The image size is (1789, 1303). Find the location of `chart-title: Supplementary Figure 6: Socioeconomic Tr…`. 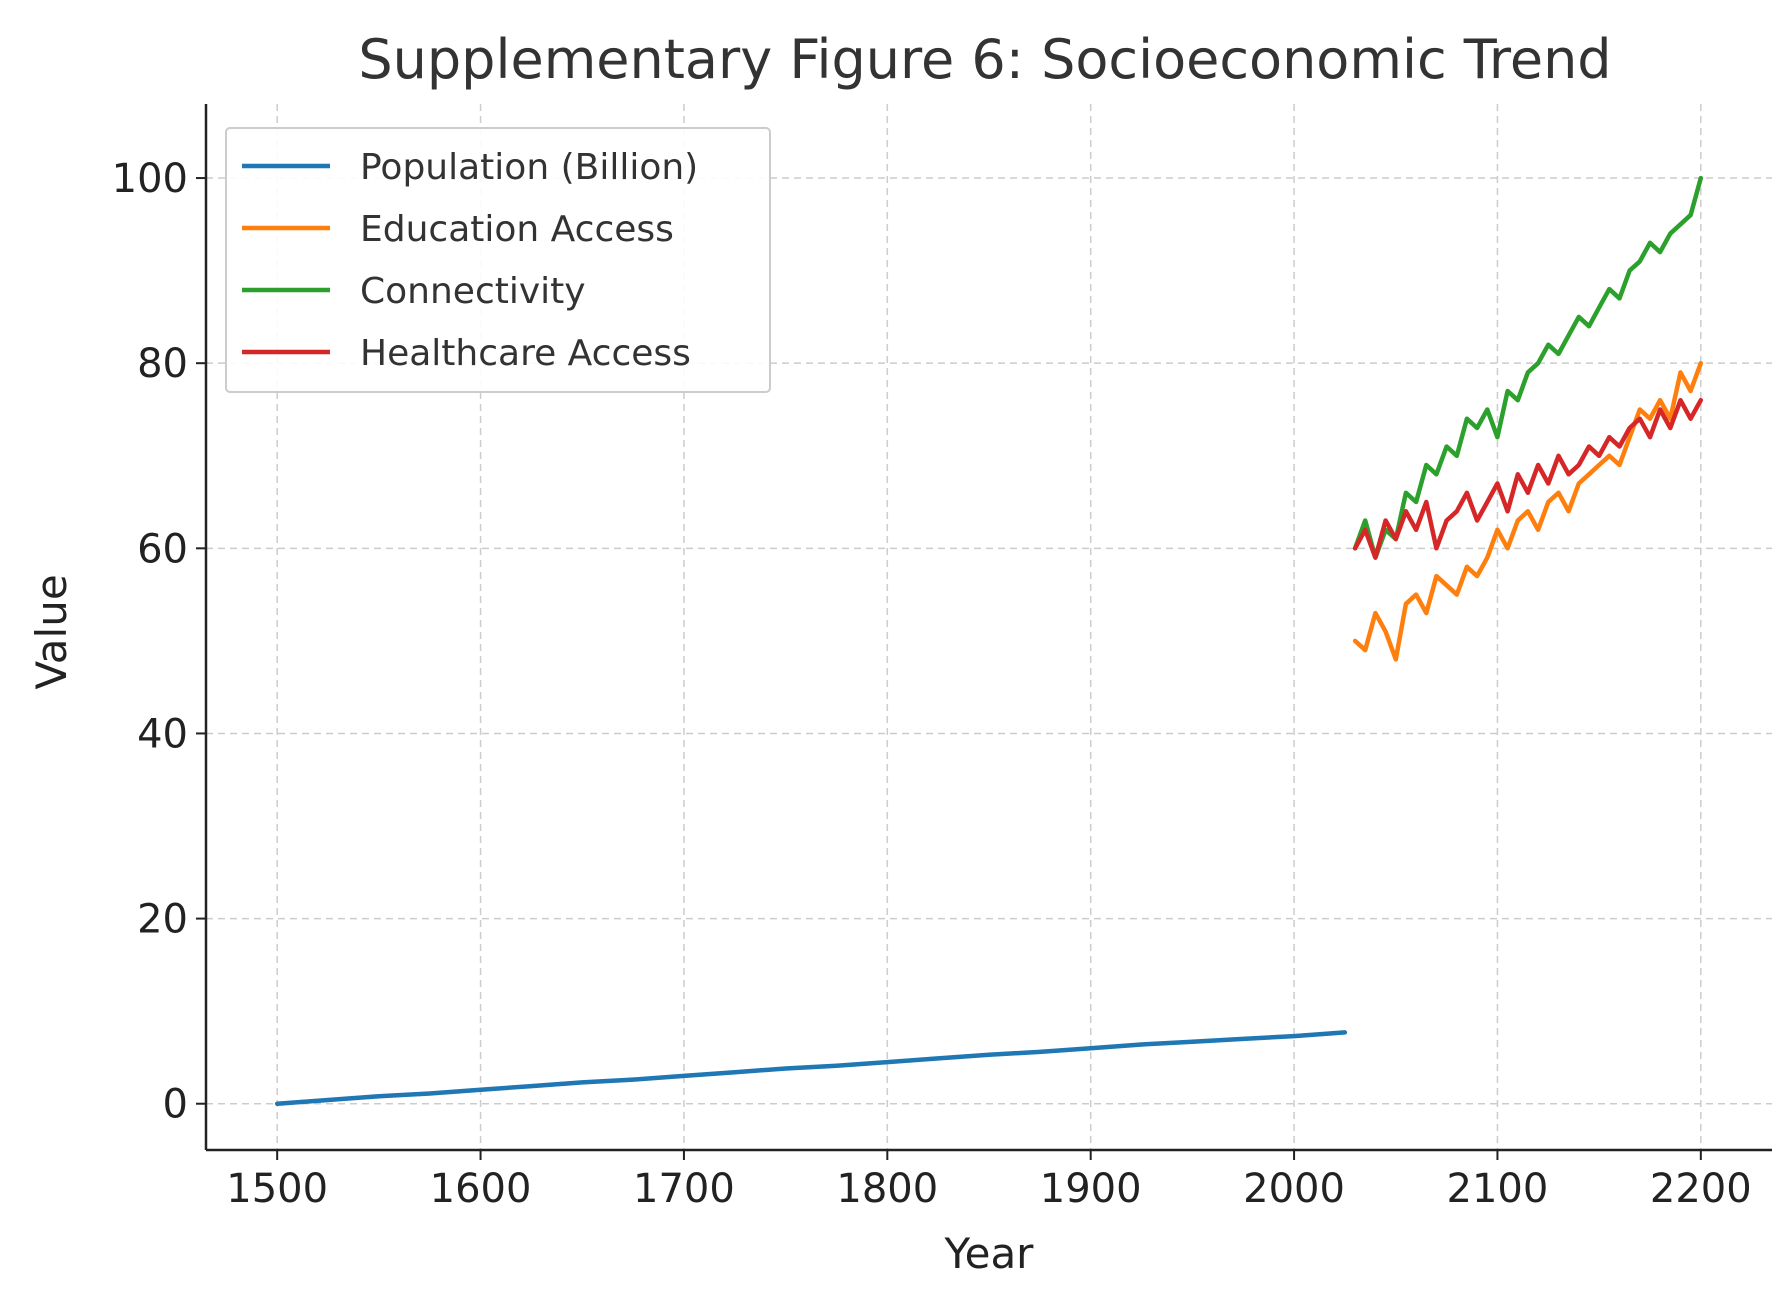

chart-title: Supplementary Figure 6: Socioeconomic Tr… is located at coordinates (984, 59).